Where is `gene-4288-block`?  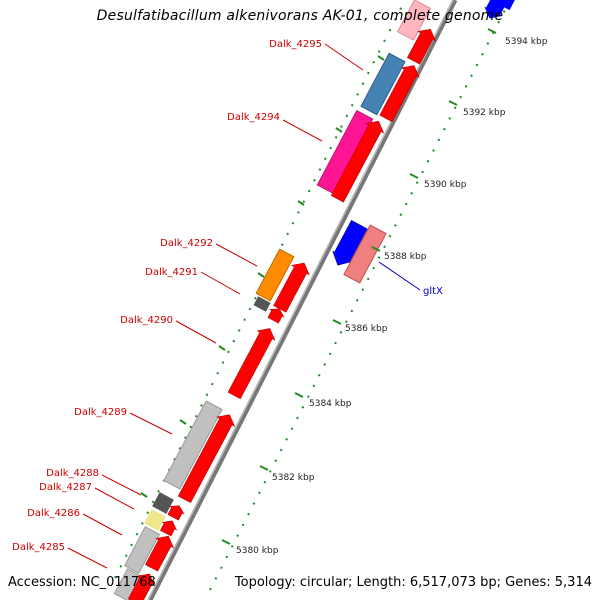 gene-4288-block is located at coordinates (163, 503).